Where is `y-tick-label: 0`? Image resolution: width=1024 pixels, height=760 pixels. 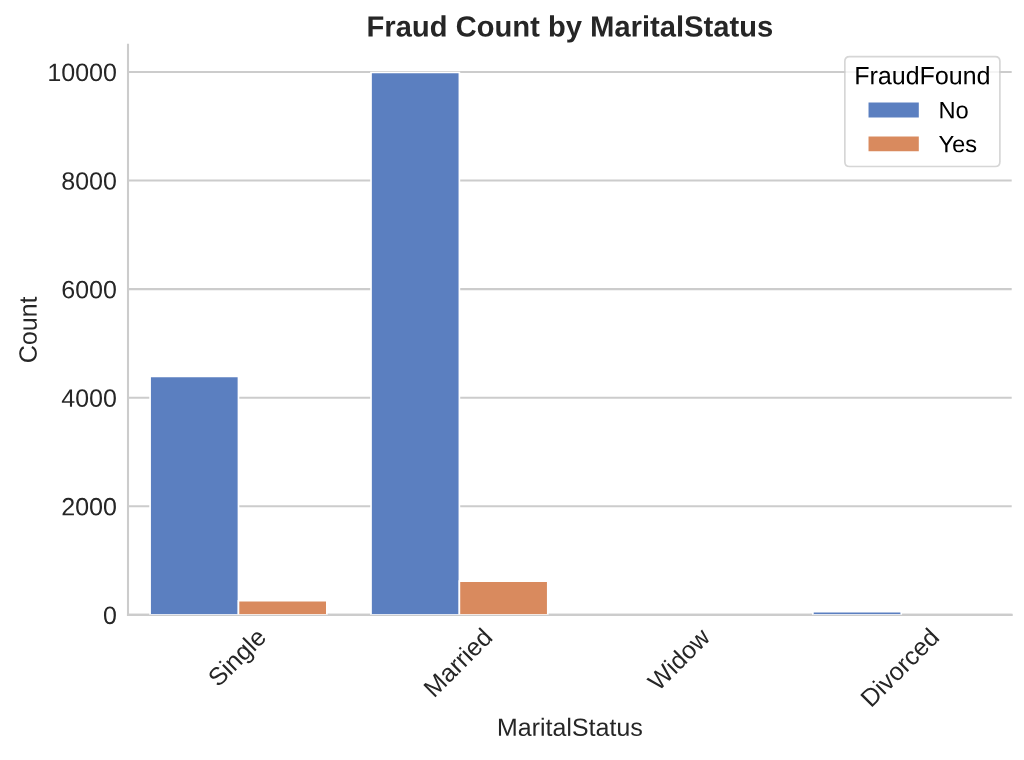 y-tick-label: 0 is located at coordinates (109, 615).